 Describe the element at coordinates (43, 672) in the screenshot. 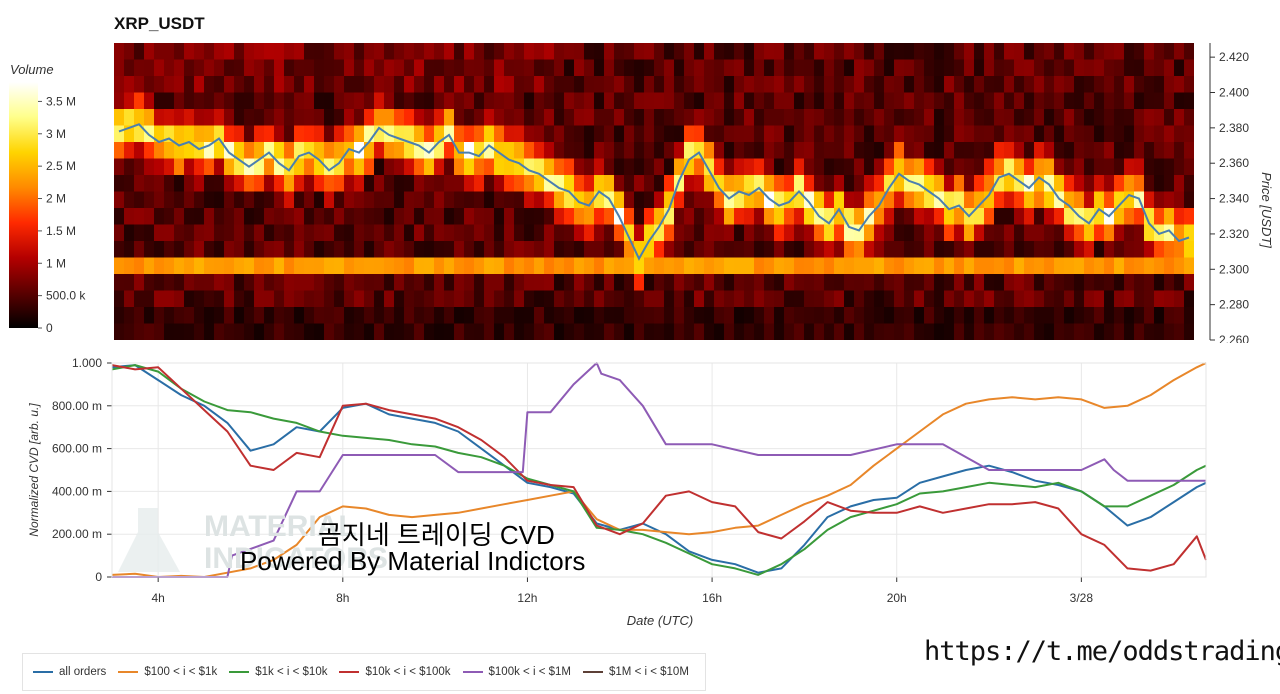

I see `legend-swatch` at that location.